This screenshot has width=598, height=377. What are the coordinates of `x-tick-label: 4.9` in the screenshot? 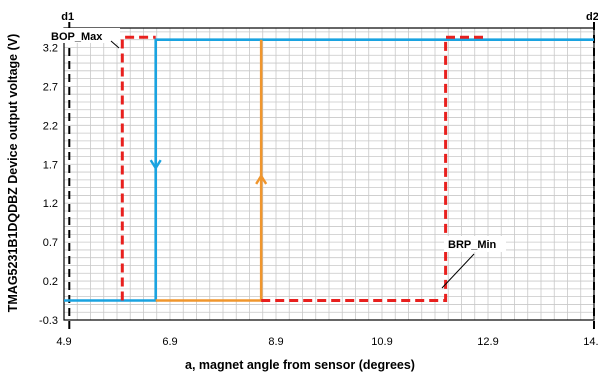 It's located at (63, 342).